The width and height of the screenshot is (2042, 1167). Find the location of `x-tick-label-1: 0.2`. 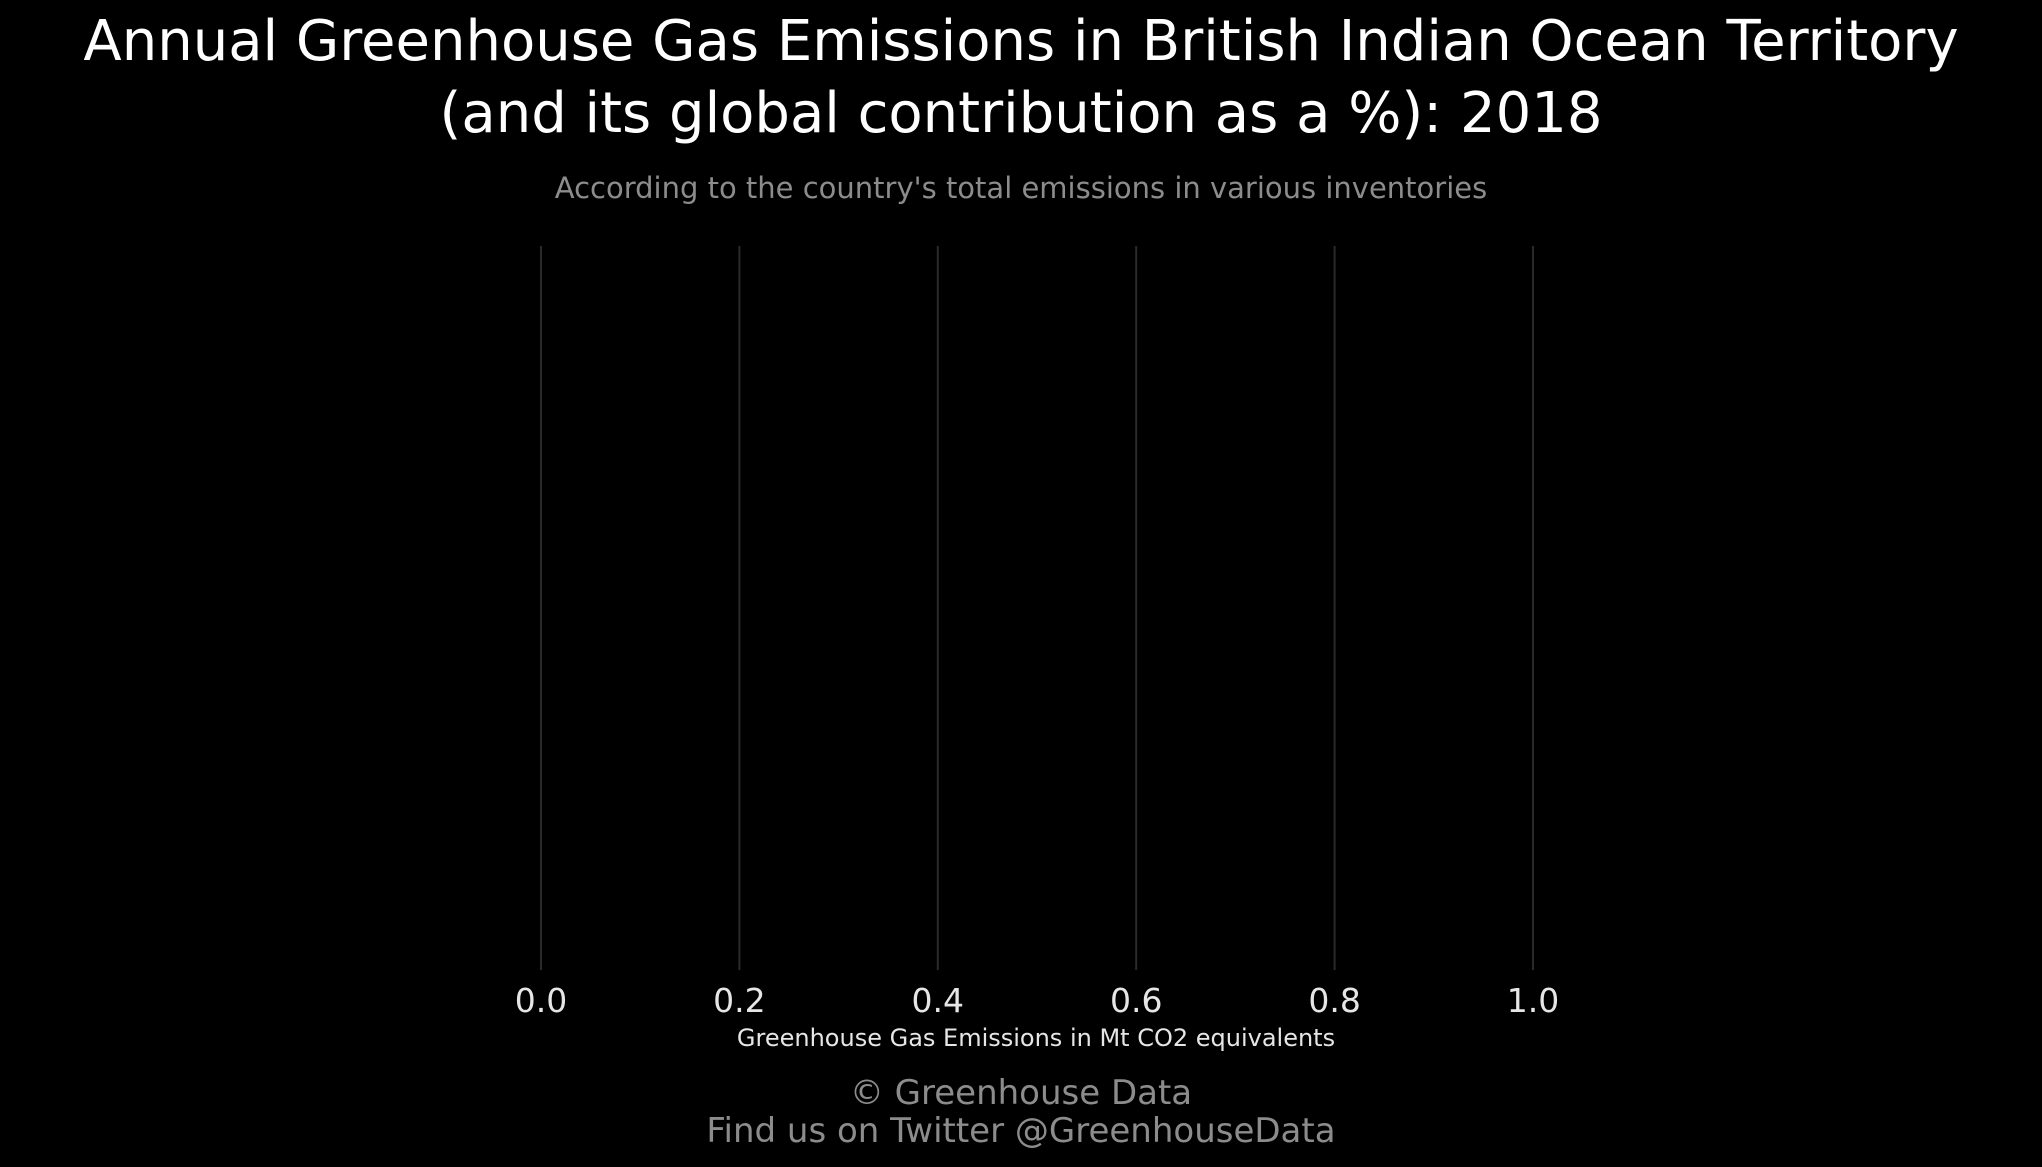

x-tick-label-1: 0.2 is located at coordinates (739, 1000).